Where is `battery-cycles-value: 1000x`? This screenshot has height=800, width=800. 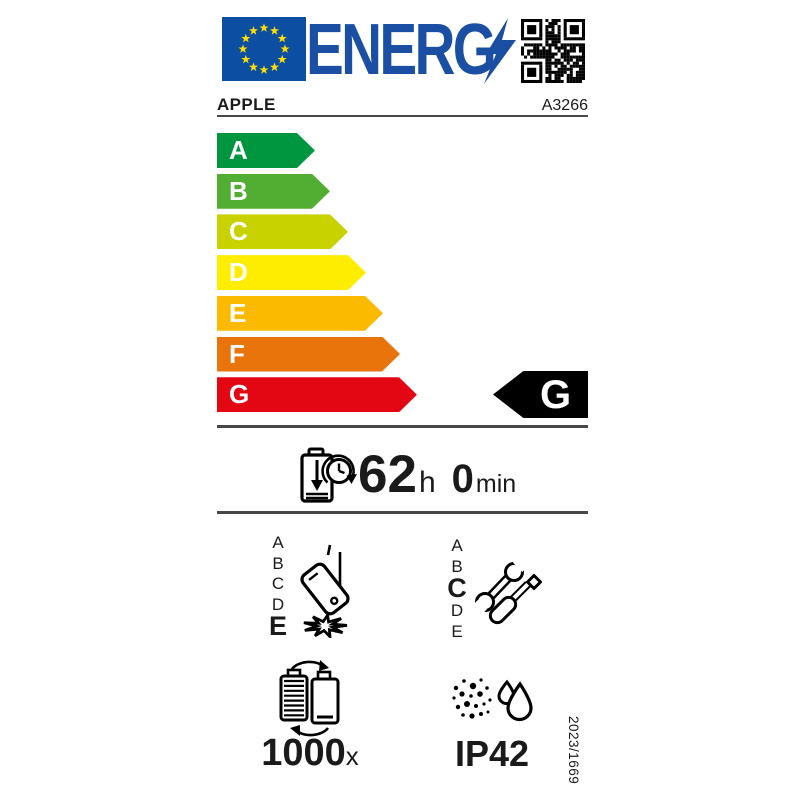
battery-cycles-value: 1000x is located at coordinates (310, 753).